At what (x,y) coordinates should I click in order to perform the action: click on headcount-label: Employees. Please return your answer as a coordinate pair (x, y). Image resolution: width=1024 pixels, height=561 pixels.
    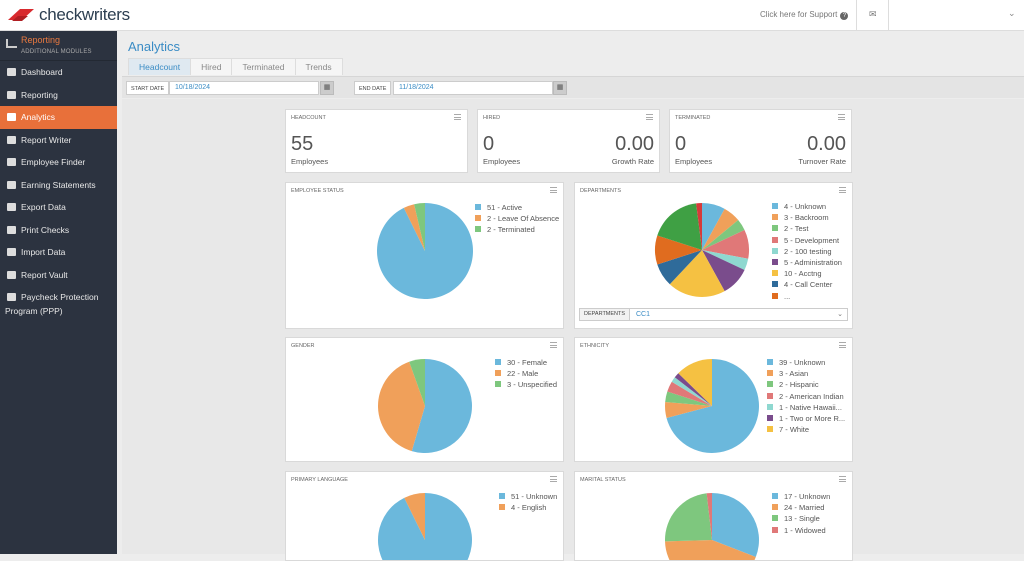
    Looking at the image, I should click on (310, 161).